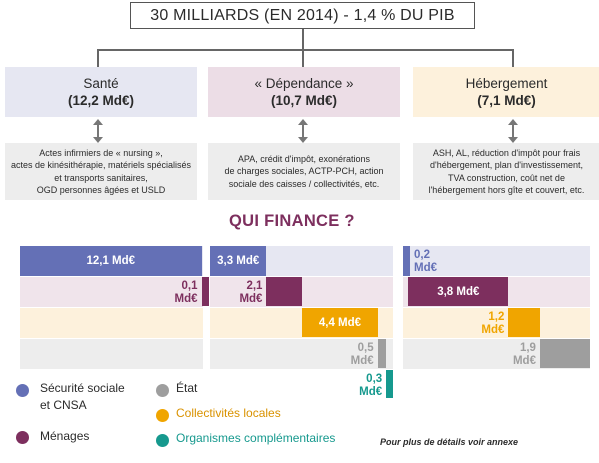 The width and height of the screenshot is (599, 463). What do you see at coordinates (506, 177) in the screenshot?
I see `description-line: TVA construction, coût net de` at bounding box center [506, 177].